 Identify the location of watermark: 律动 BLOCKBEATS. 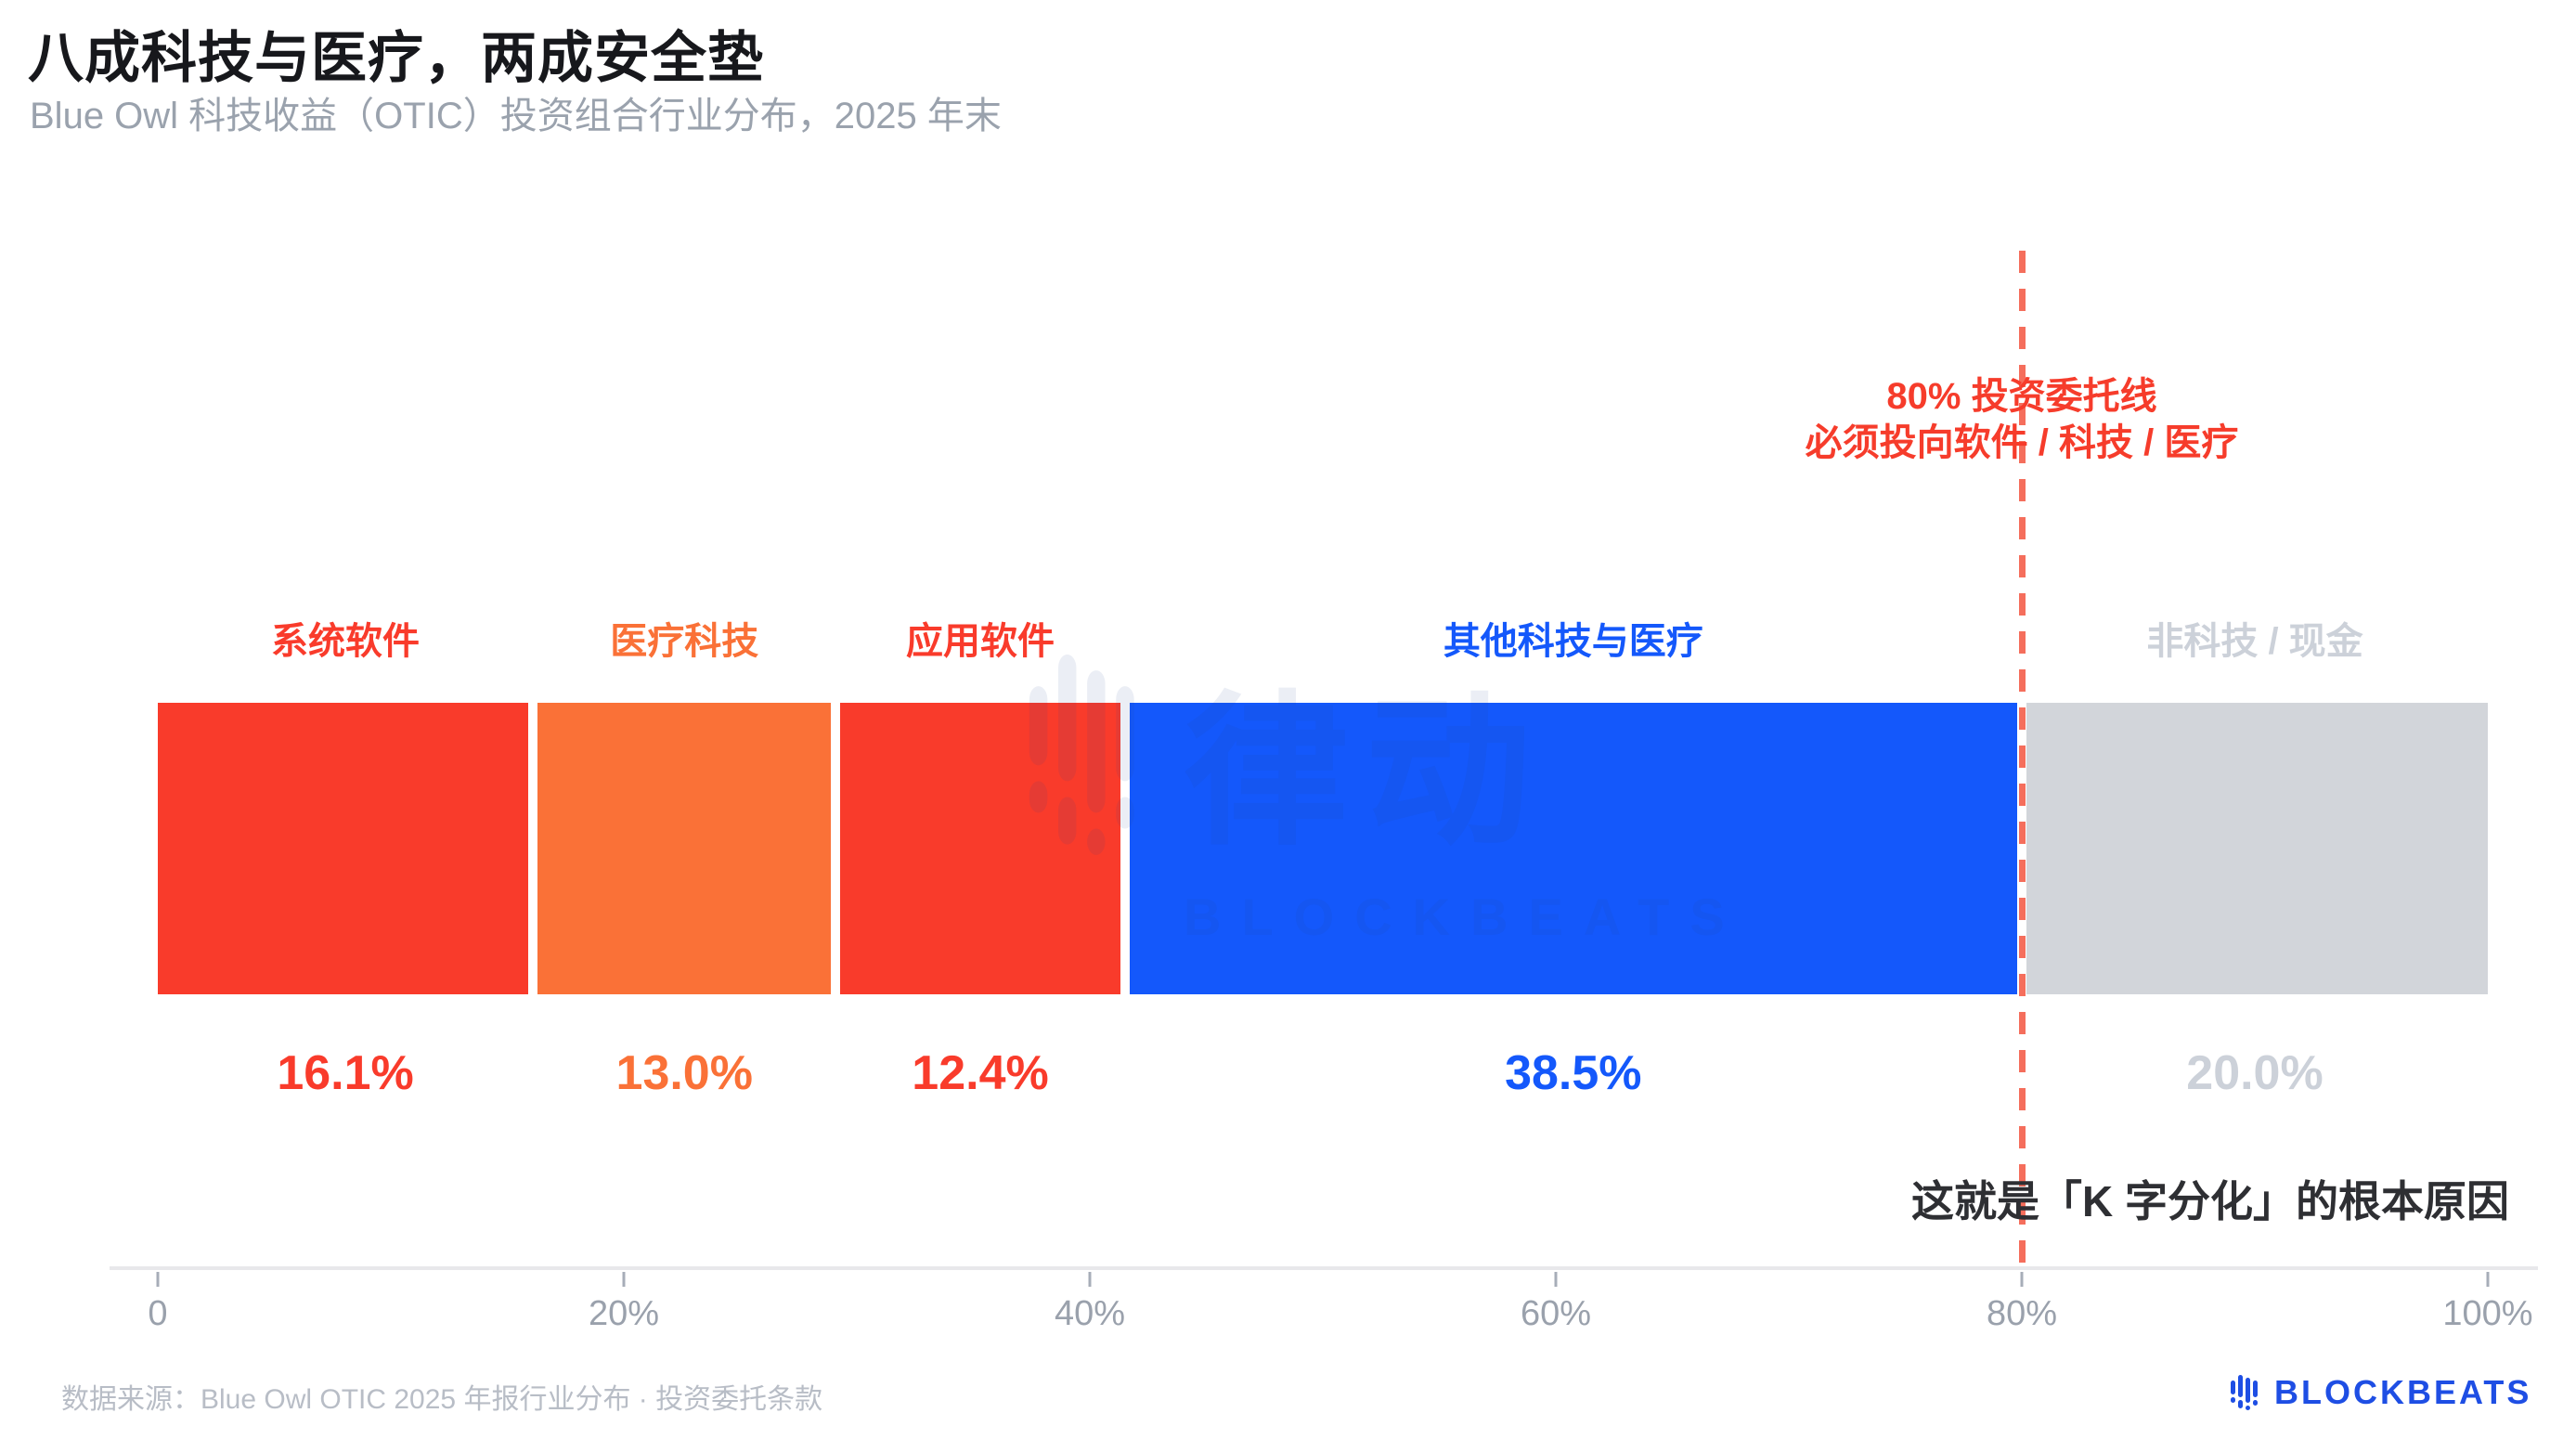
(1385, 793).